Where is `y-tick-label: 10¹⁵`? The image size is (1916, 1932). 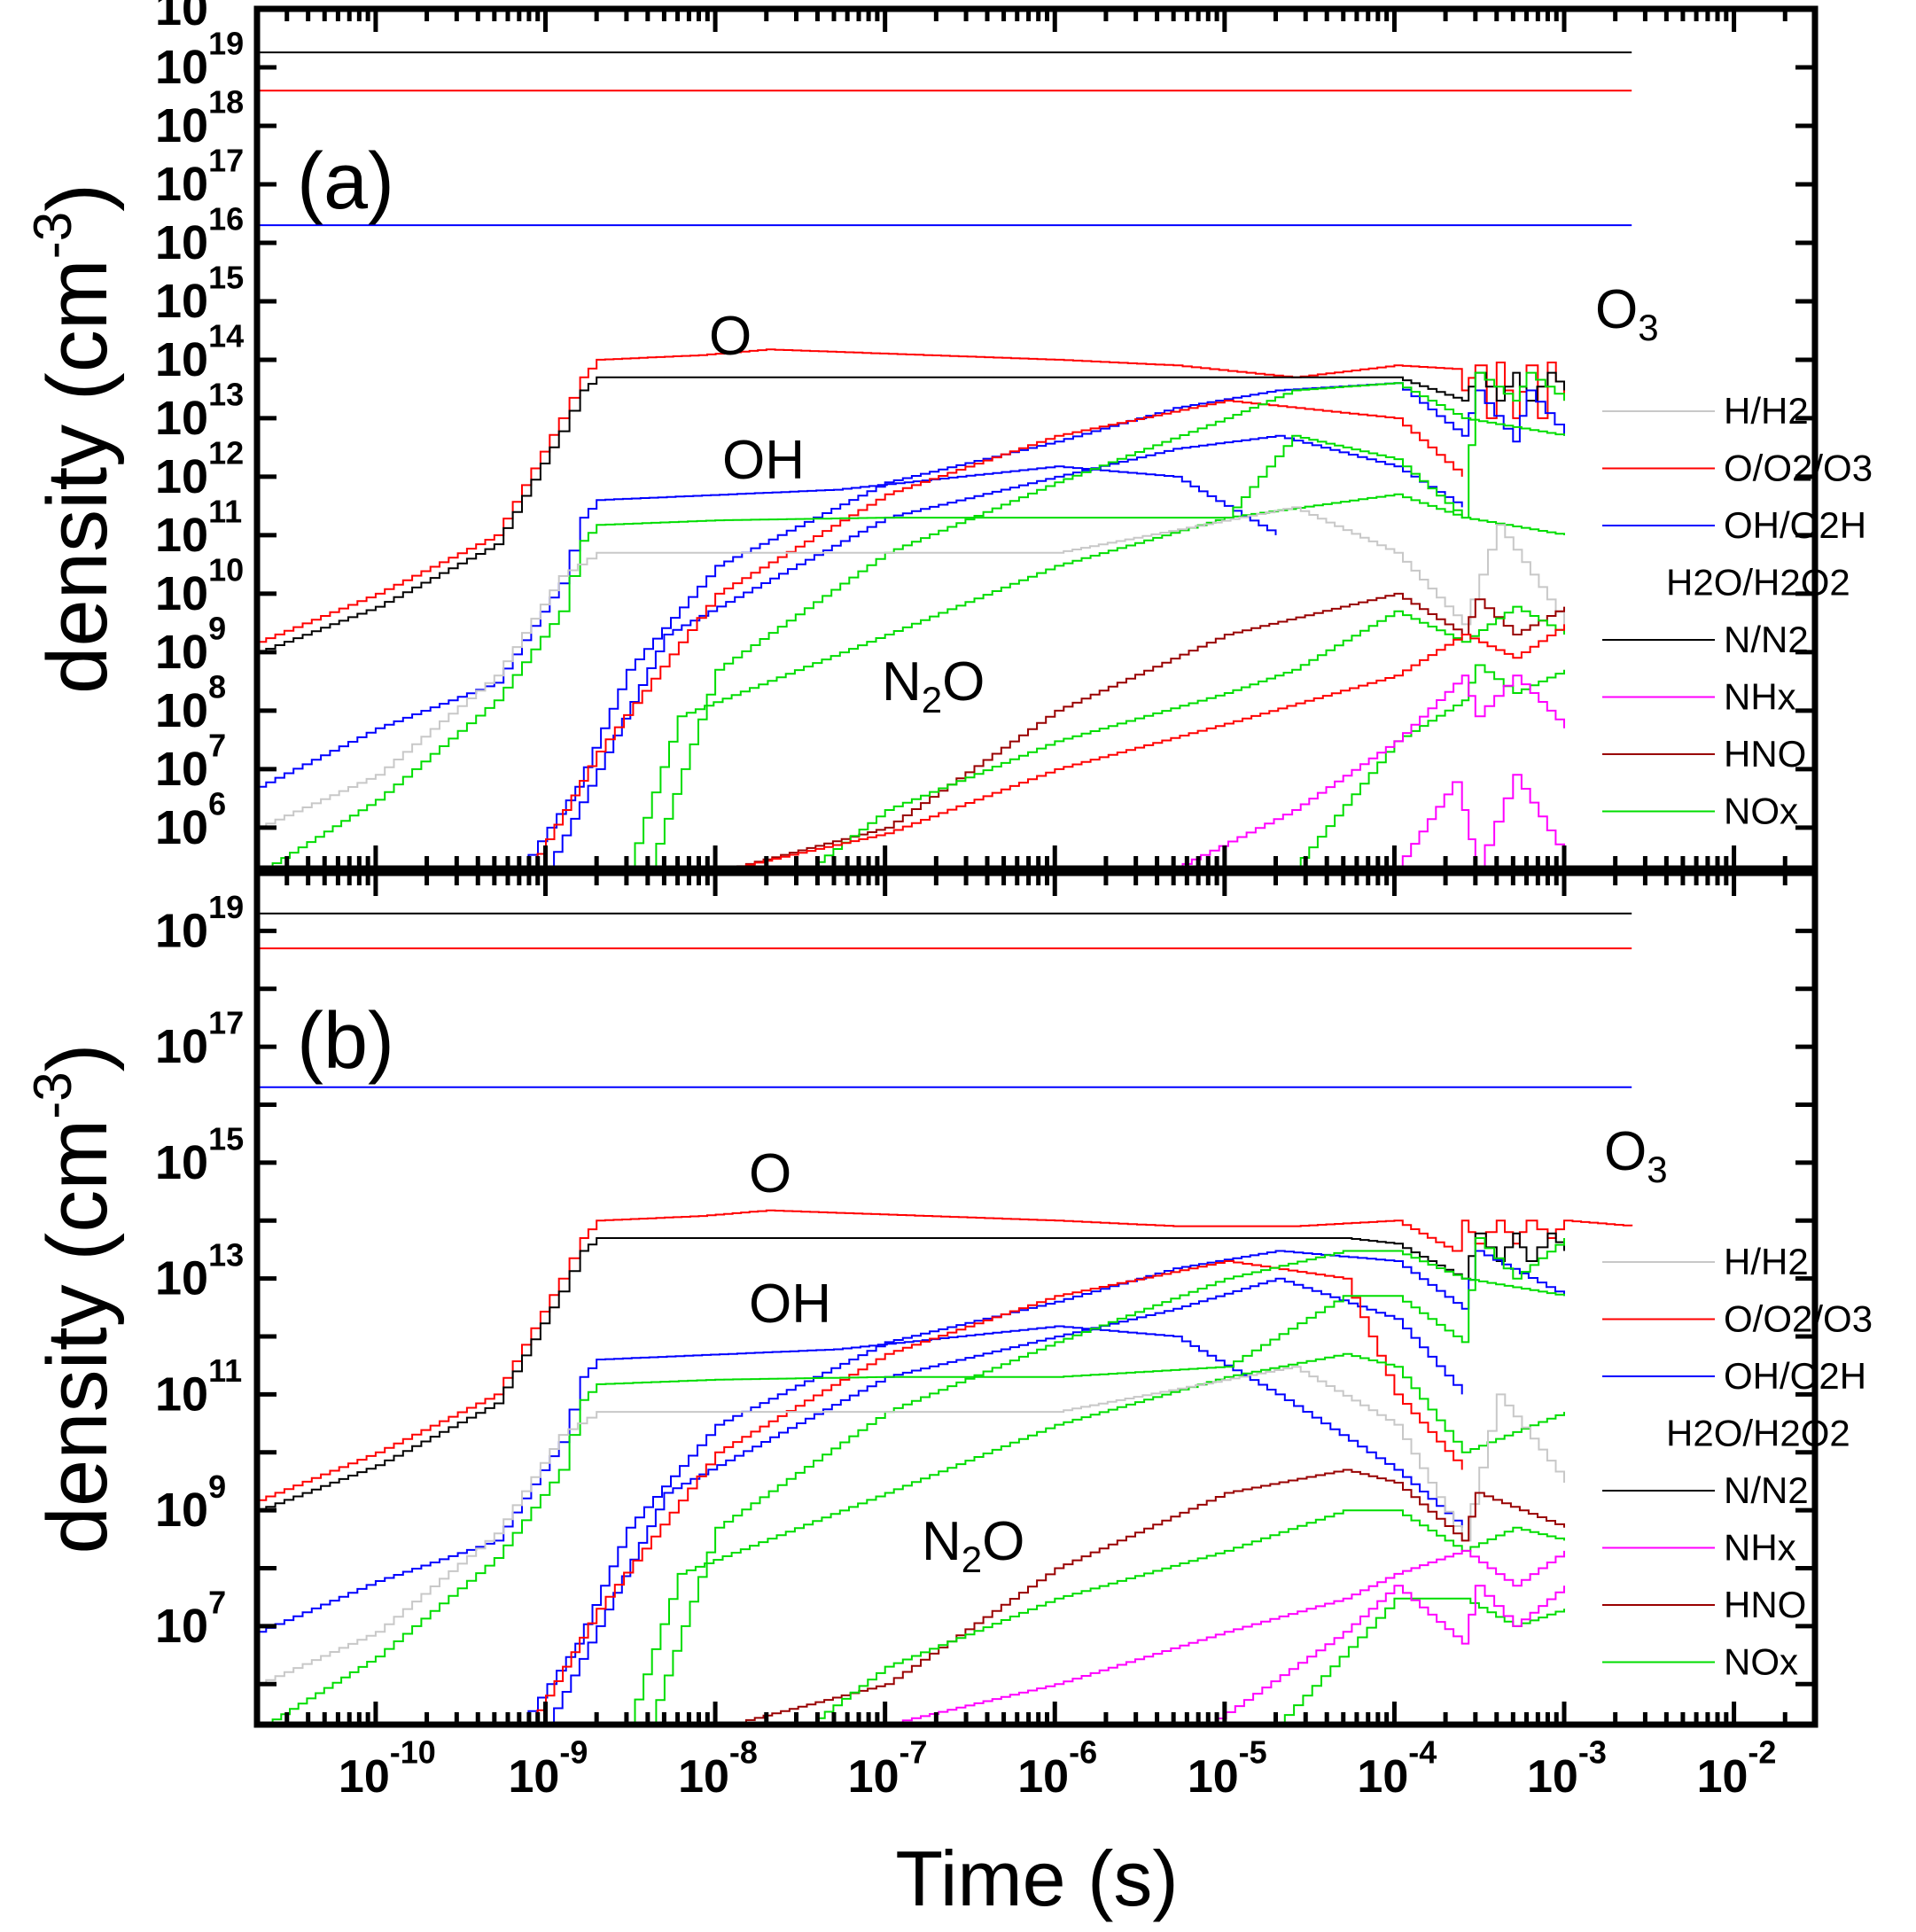 y-tick-label: 10¹⁵ is located at coordinates (199, 1154).